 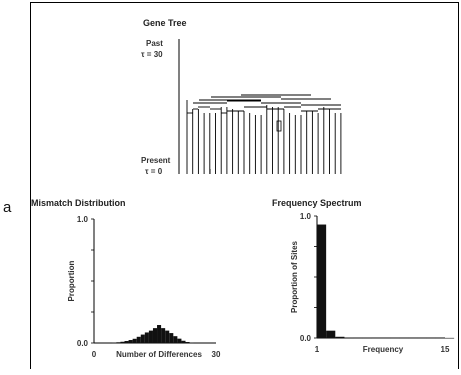 What do you see at coordinates (159, 354) in the screenshot?
I see `mismatch-x-axis-label: Number of Differences` at bounding box center [159, 354].